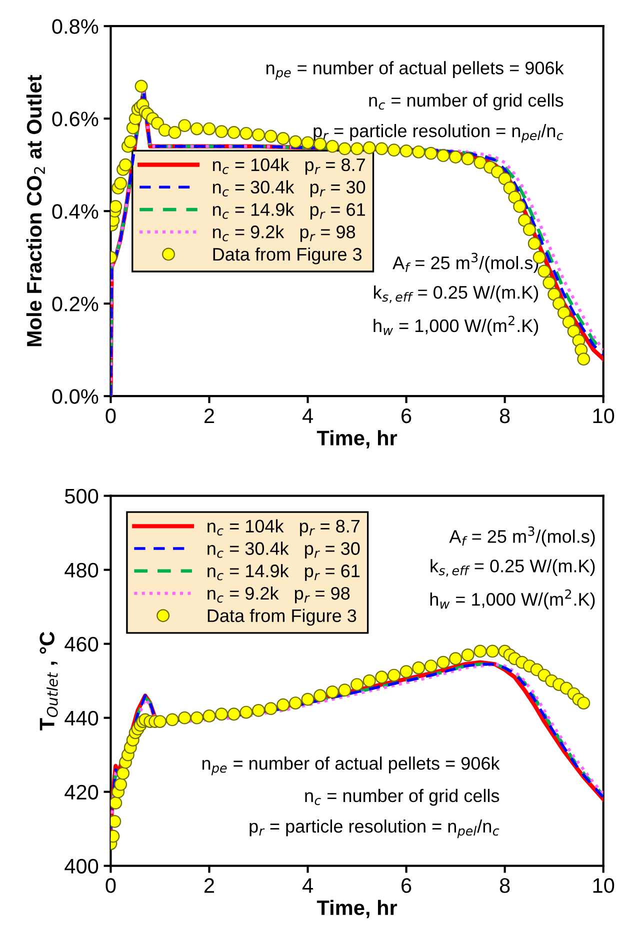 The height and width of the screenshot is (932, 622). I want to click on y-tick-label: 440, so click(81, 718).